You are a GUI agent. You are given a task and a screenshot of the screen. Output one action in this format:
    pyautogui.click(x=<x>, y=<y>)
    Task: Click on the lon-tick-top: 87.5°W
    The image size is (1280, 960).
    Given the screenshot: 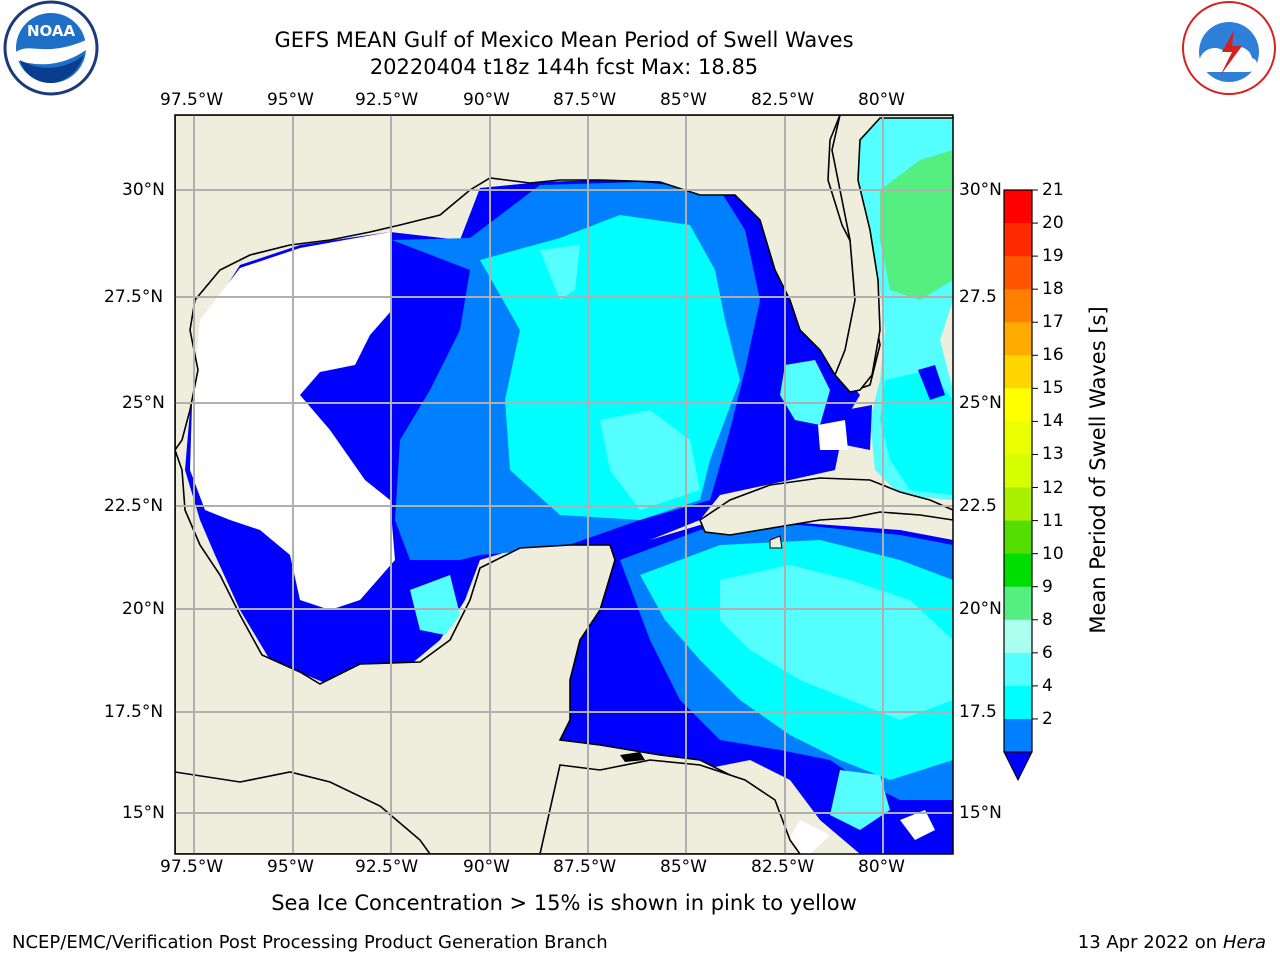 What is the action you would take?
    pyautogui.click(x=585, y=100)
    